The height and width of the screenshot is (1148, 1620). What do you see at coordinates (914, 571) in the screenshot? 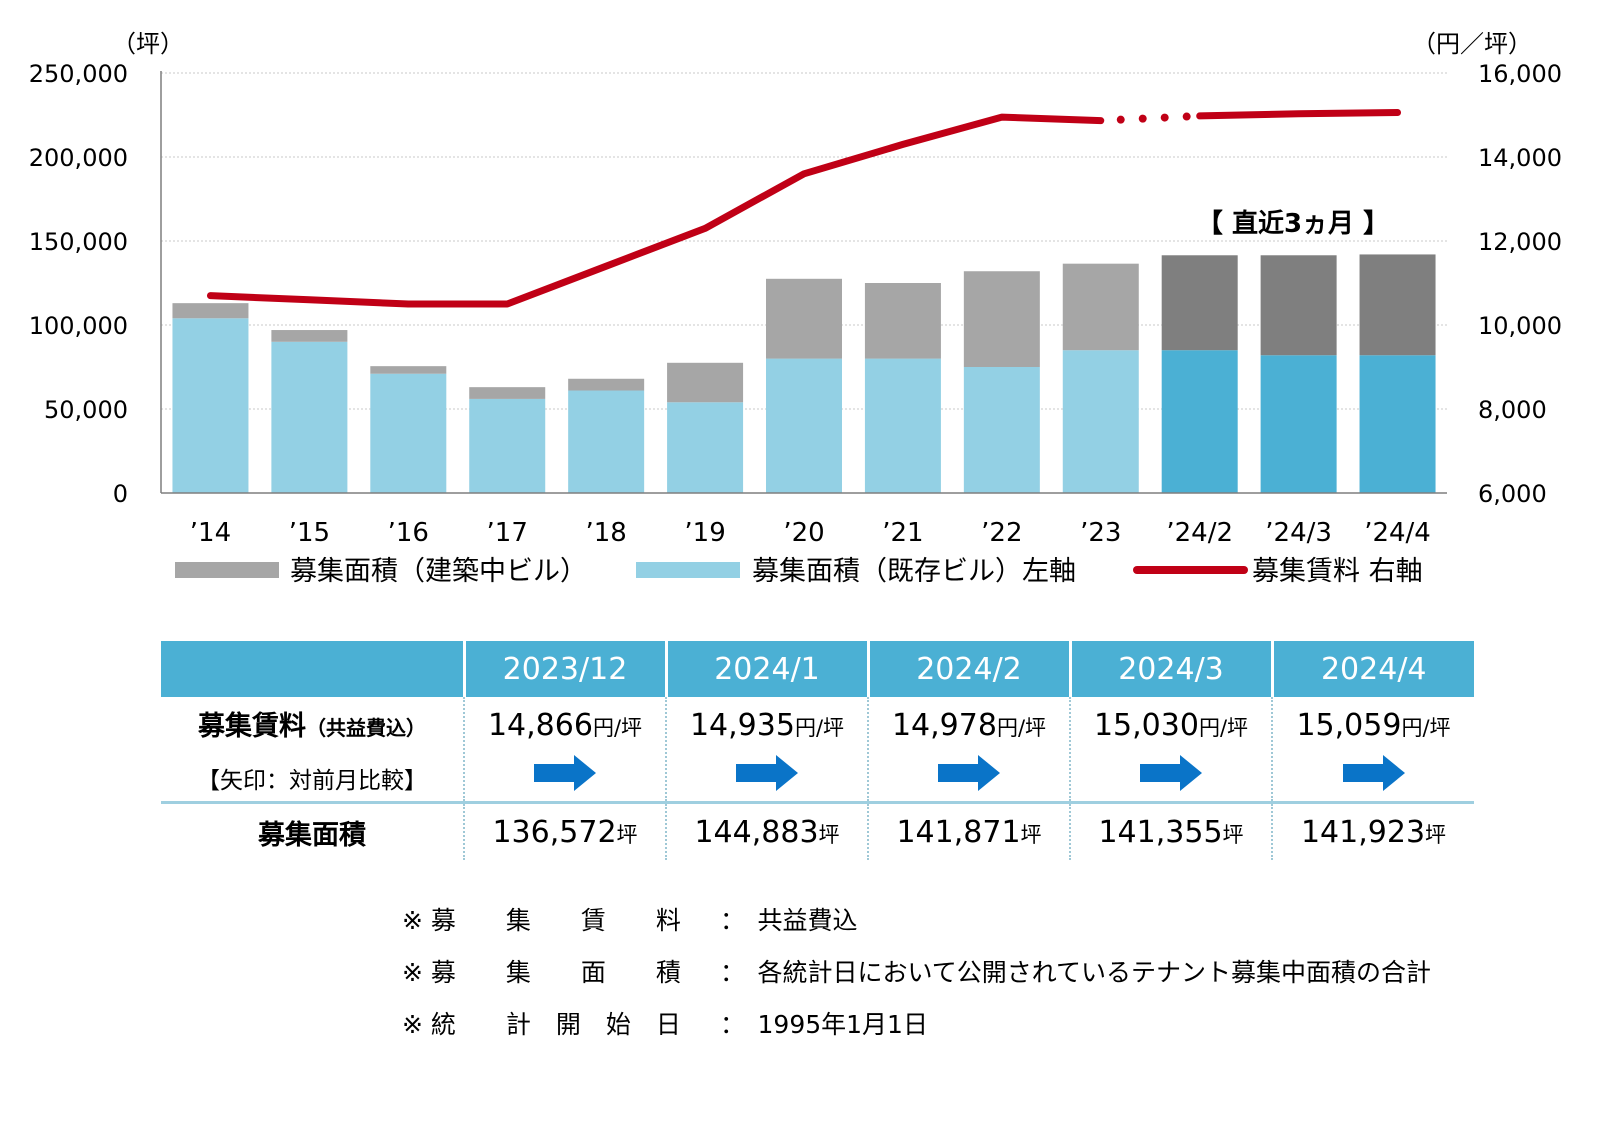
I see `legend-label-existing: 募集面積（既存ビル）左軸` at bounding box center [914, 571].